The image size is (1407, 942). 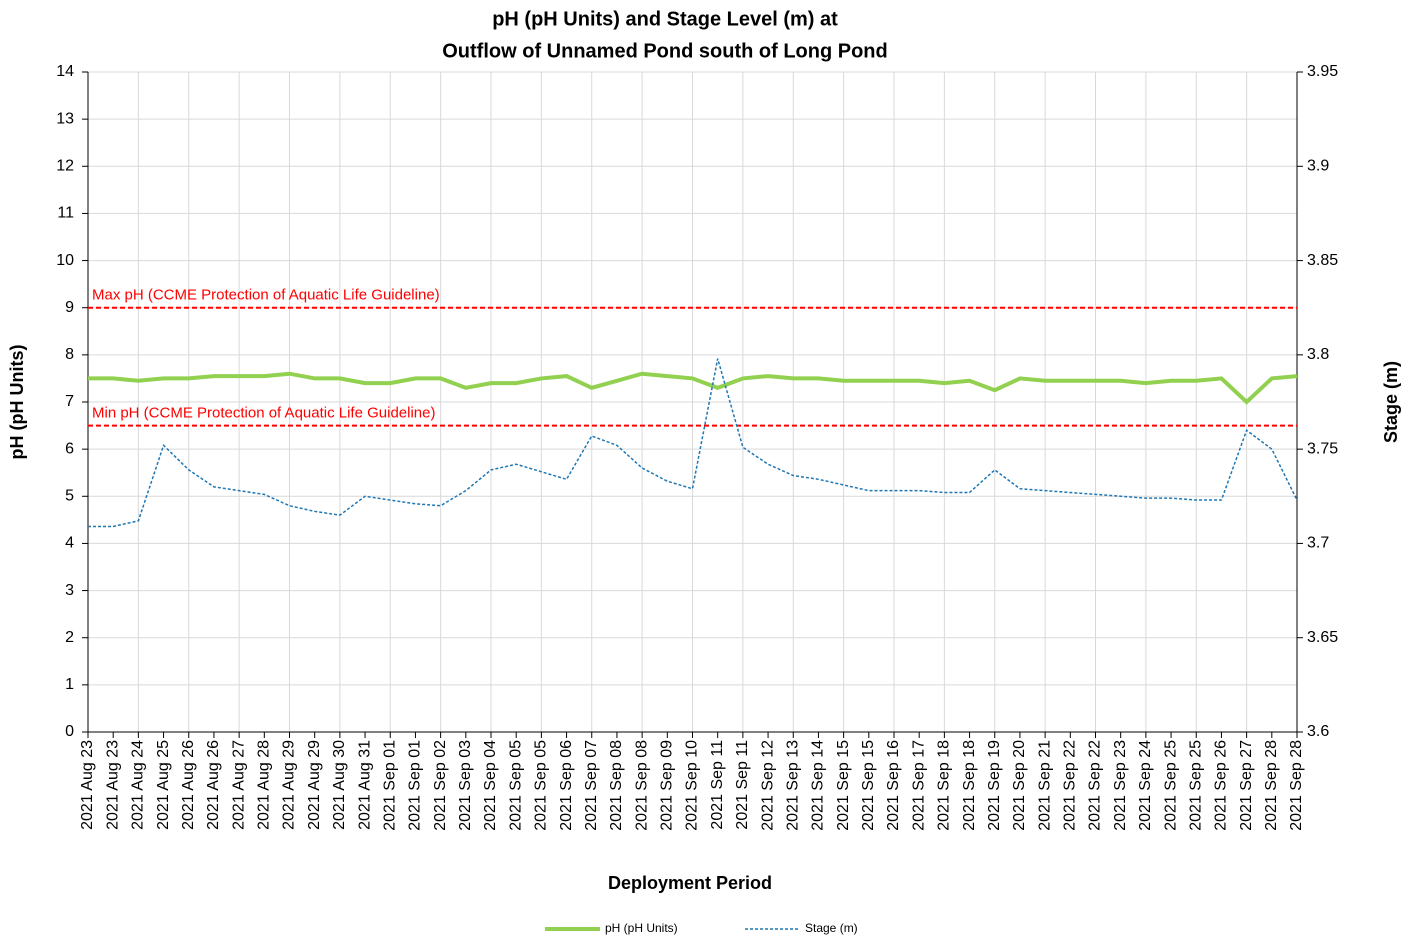 What do you see at coordinates (831, 928) in the screenshot?
I see `legend-label: Stage (m)` at bounding box center [831, 928].